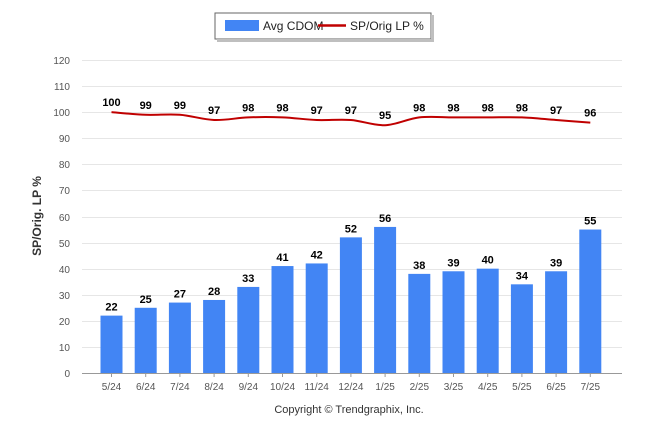 This screenshot has height=434, width=646. I want to click on y-tick-label-50: 50, so click(65, 244).